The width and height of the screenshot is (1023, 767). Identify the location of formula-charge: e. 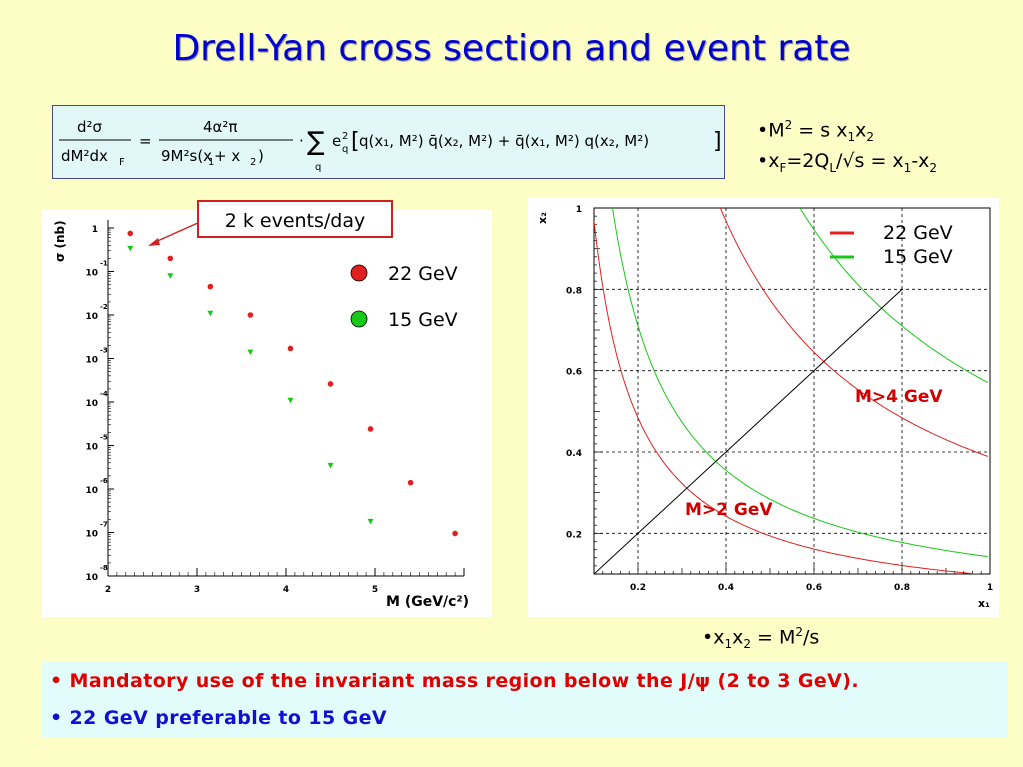
(336, 141).